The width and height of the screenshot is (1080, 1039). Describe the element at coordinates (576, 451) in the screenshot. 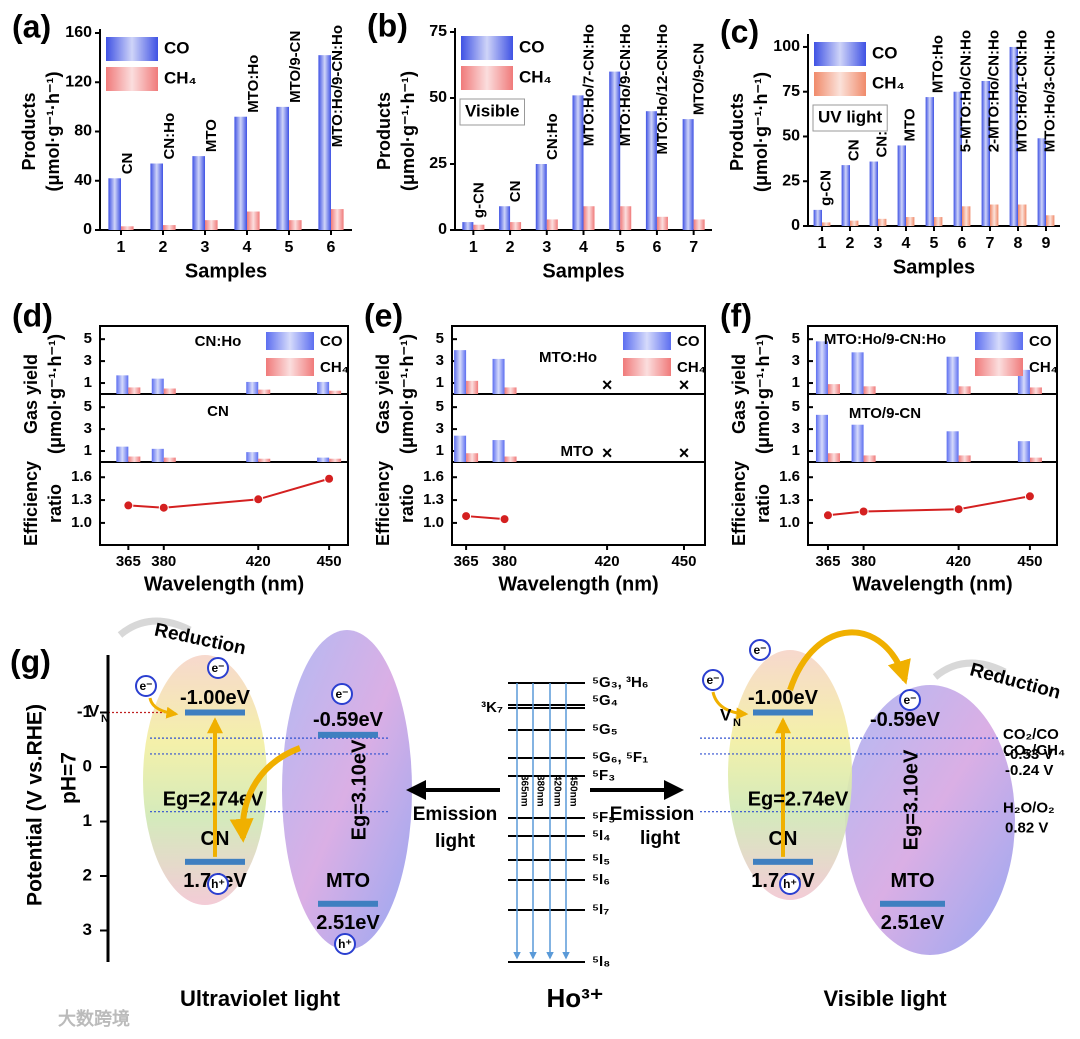

I see `subplot-label: MTO` at that location.